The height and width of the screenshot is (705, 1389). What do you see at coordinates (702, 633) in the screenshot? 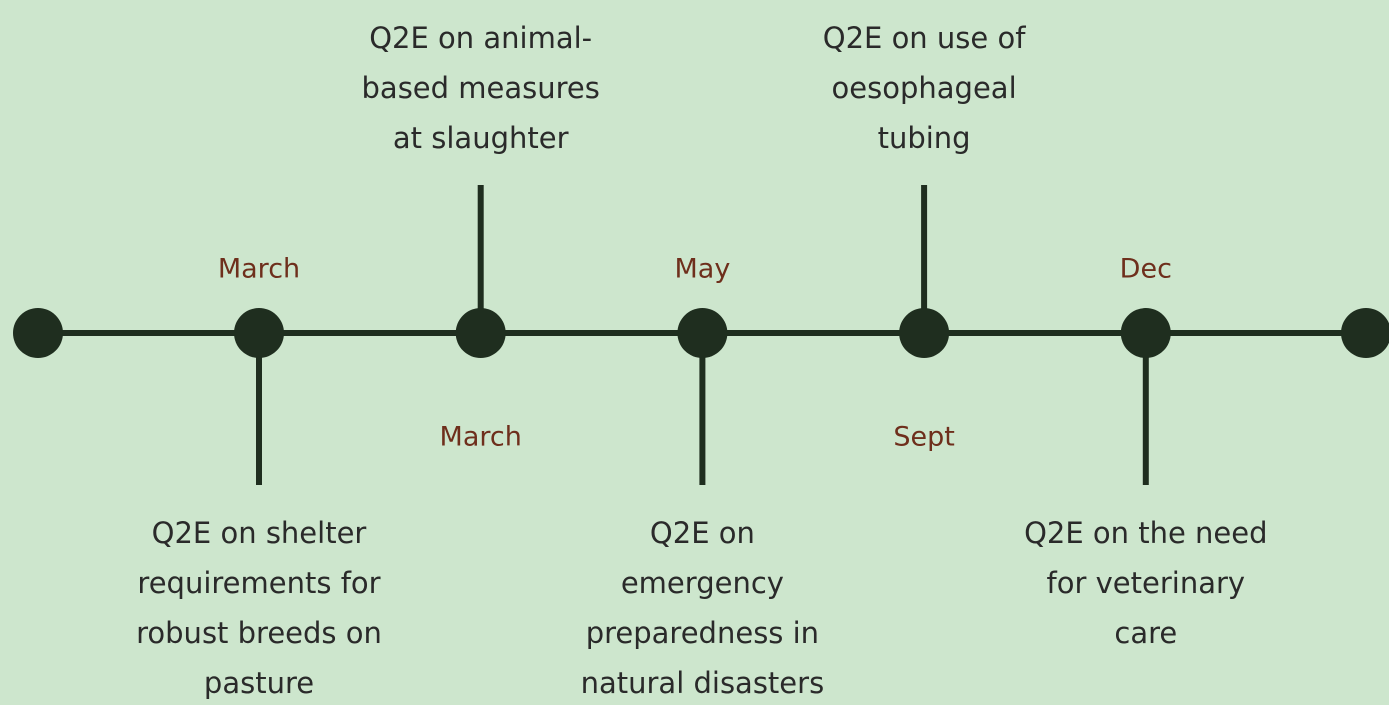
I see `event-label: preparedness in` at bounding box center [702, 633].